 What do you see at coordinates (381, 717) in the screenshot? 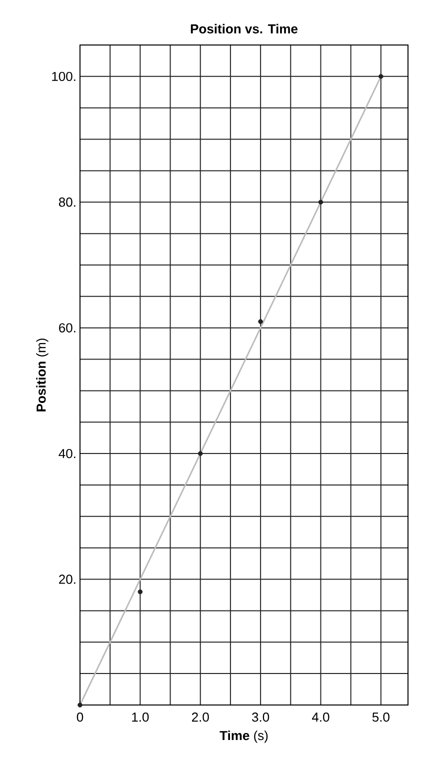
I see `x-tick-label: 5.0` at bounding box center [381, 717].